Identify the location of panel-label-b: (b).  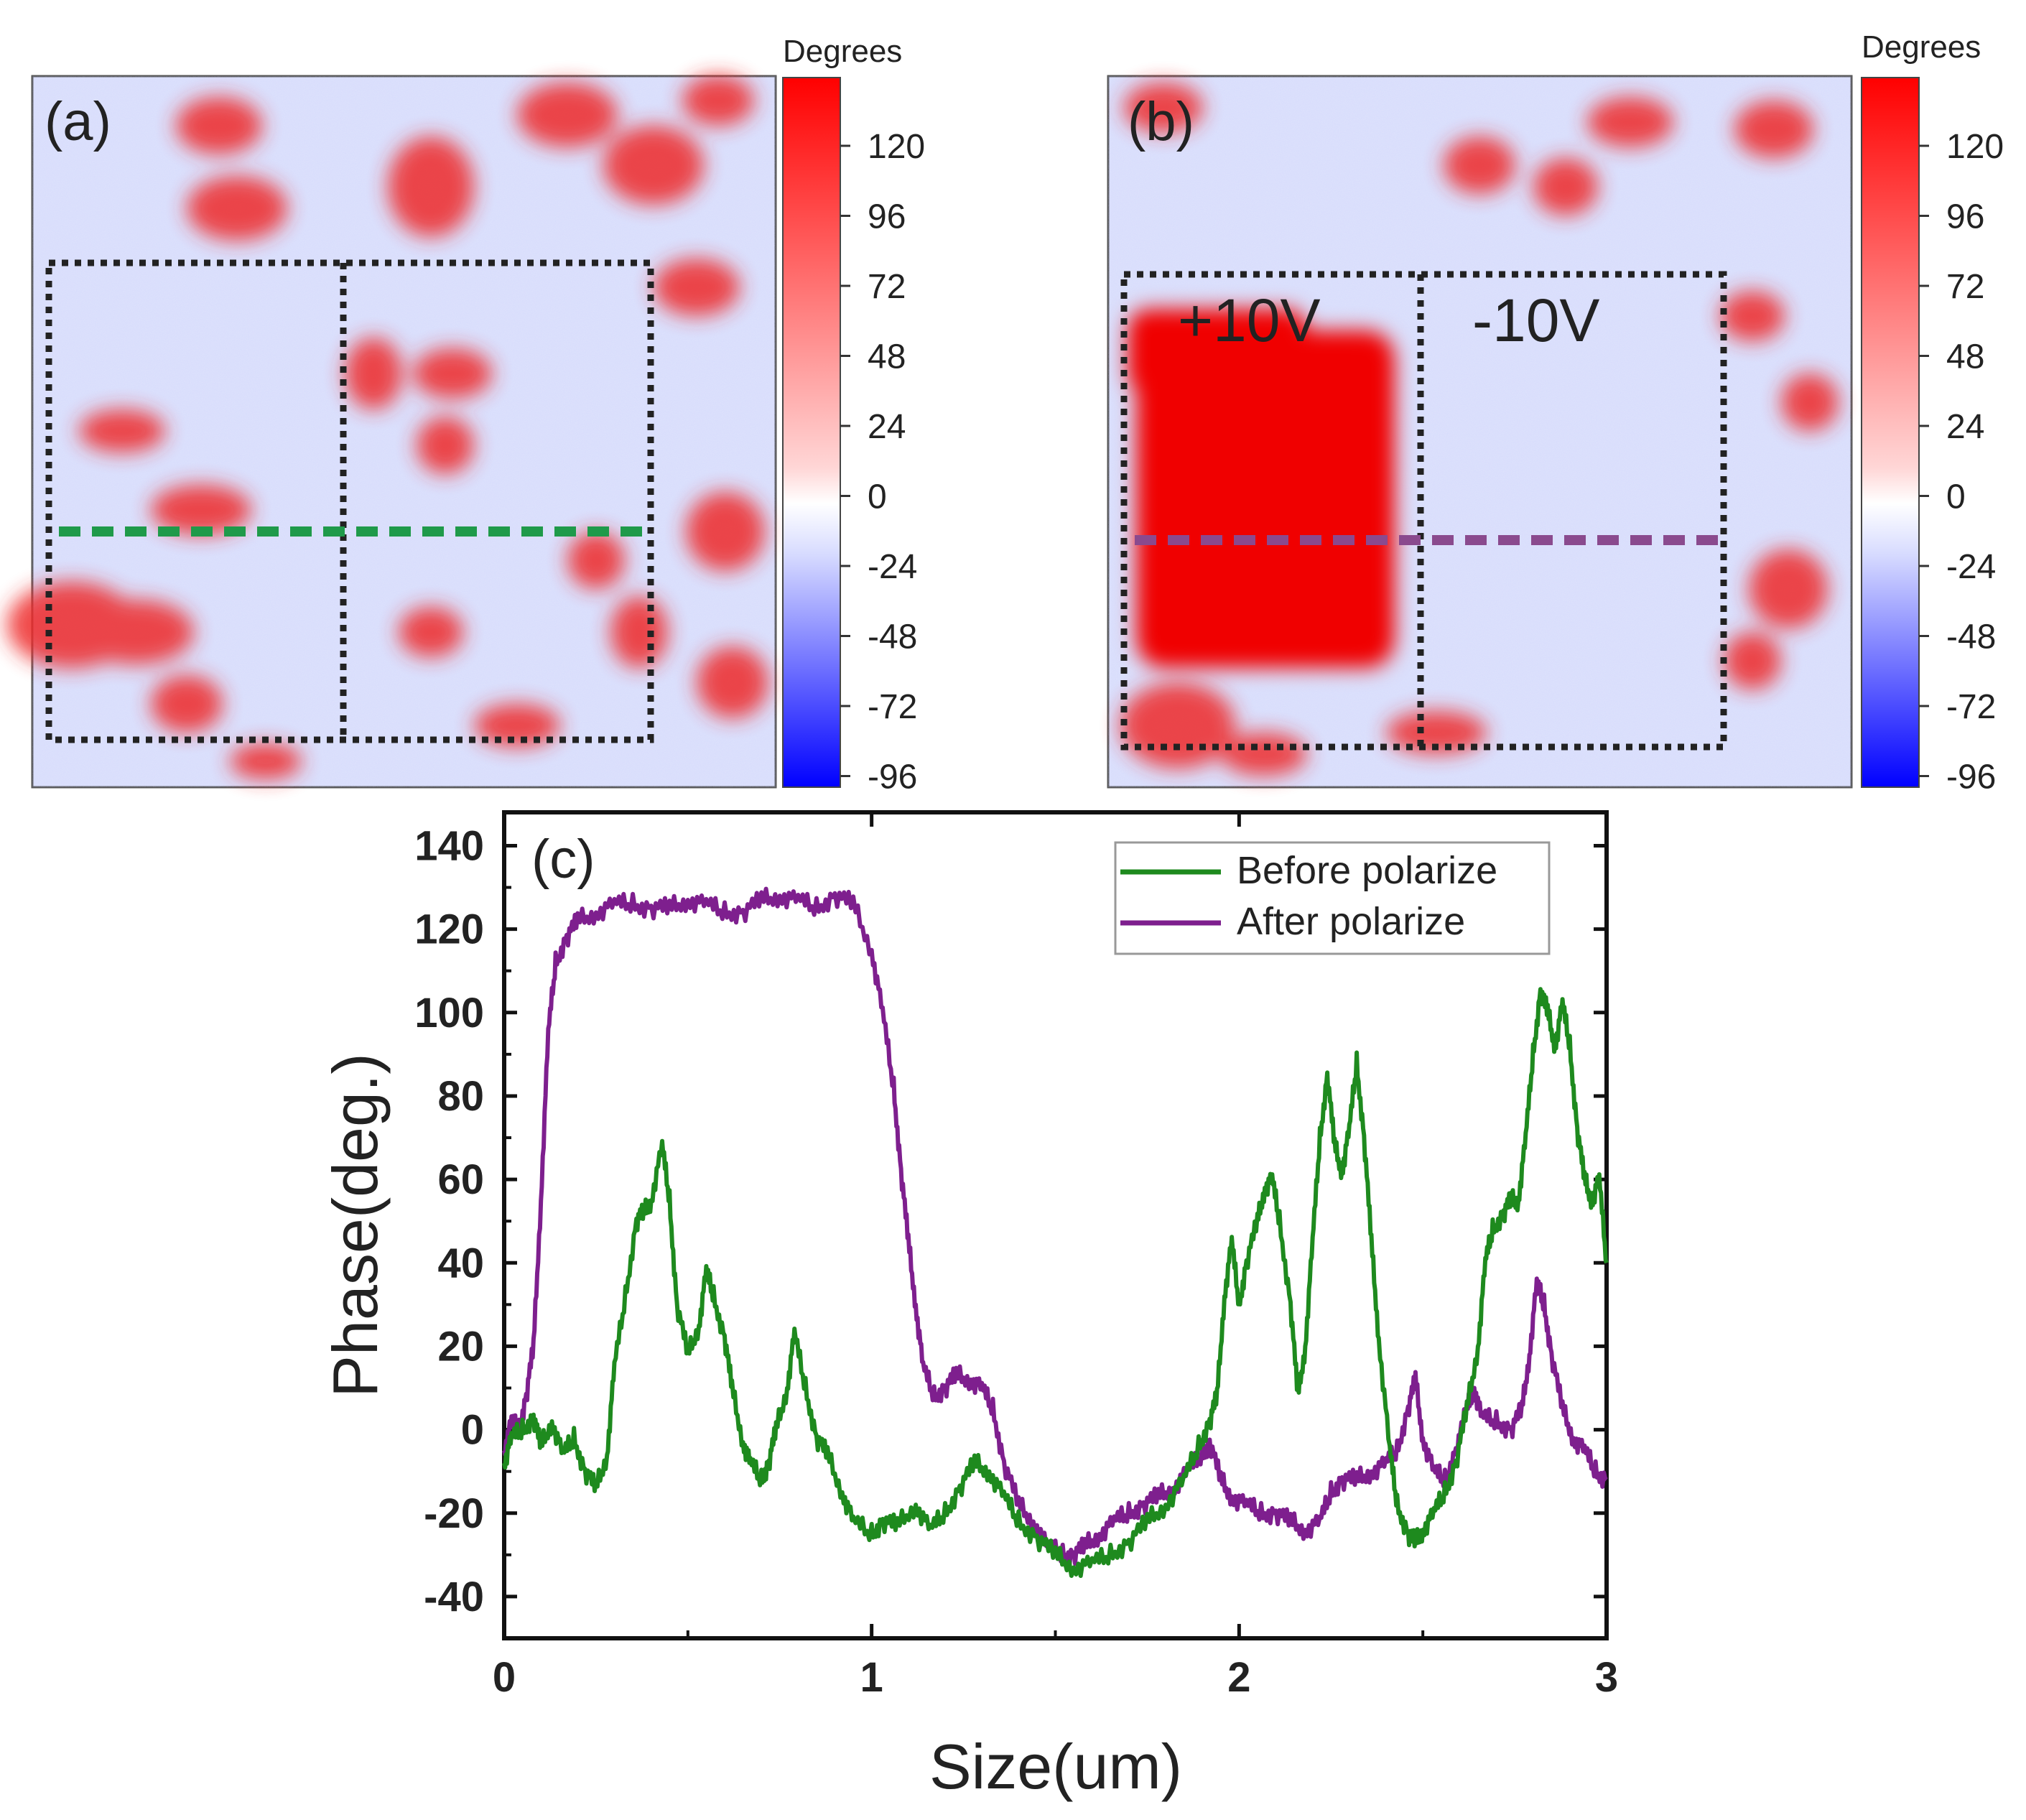
(1161, 121).